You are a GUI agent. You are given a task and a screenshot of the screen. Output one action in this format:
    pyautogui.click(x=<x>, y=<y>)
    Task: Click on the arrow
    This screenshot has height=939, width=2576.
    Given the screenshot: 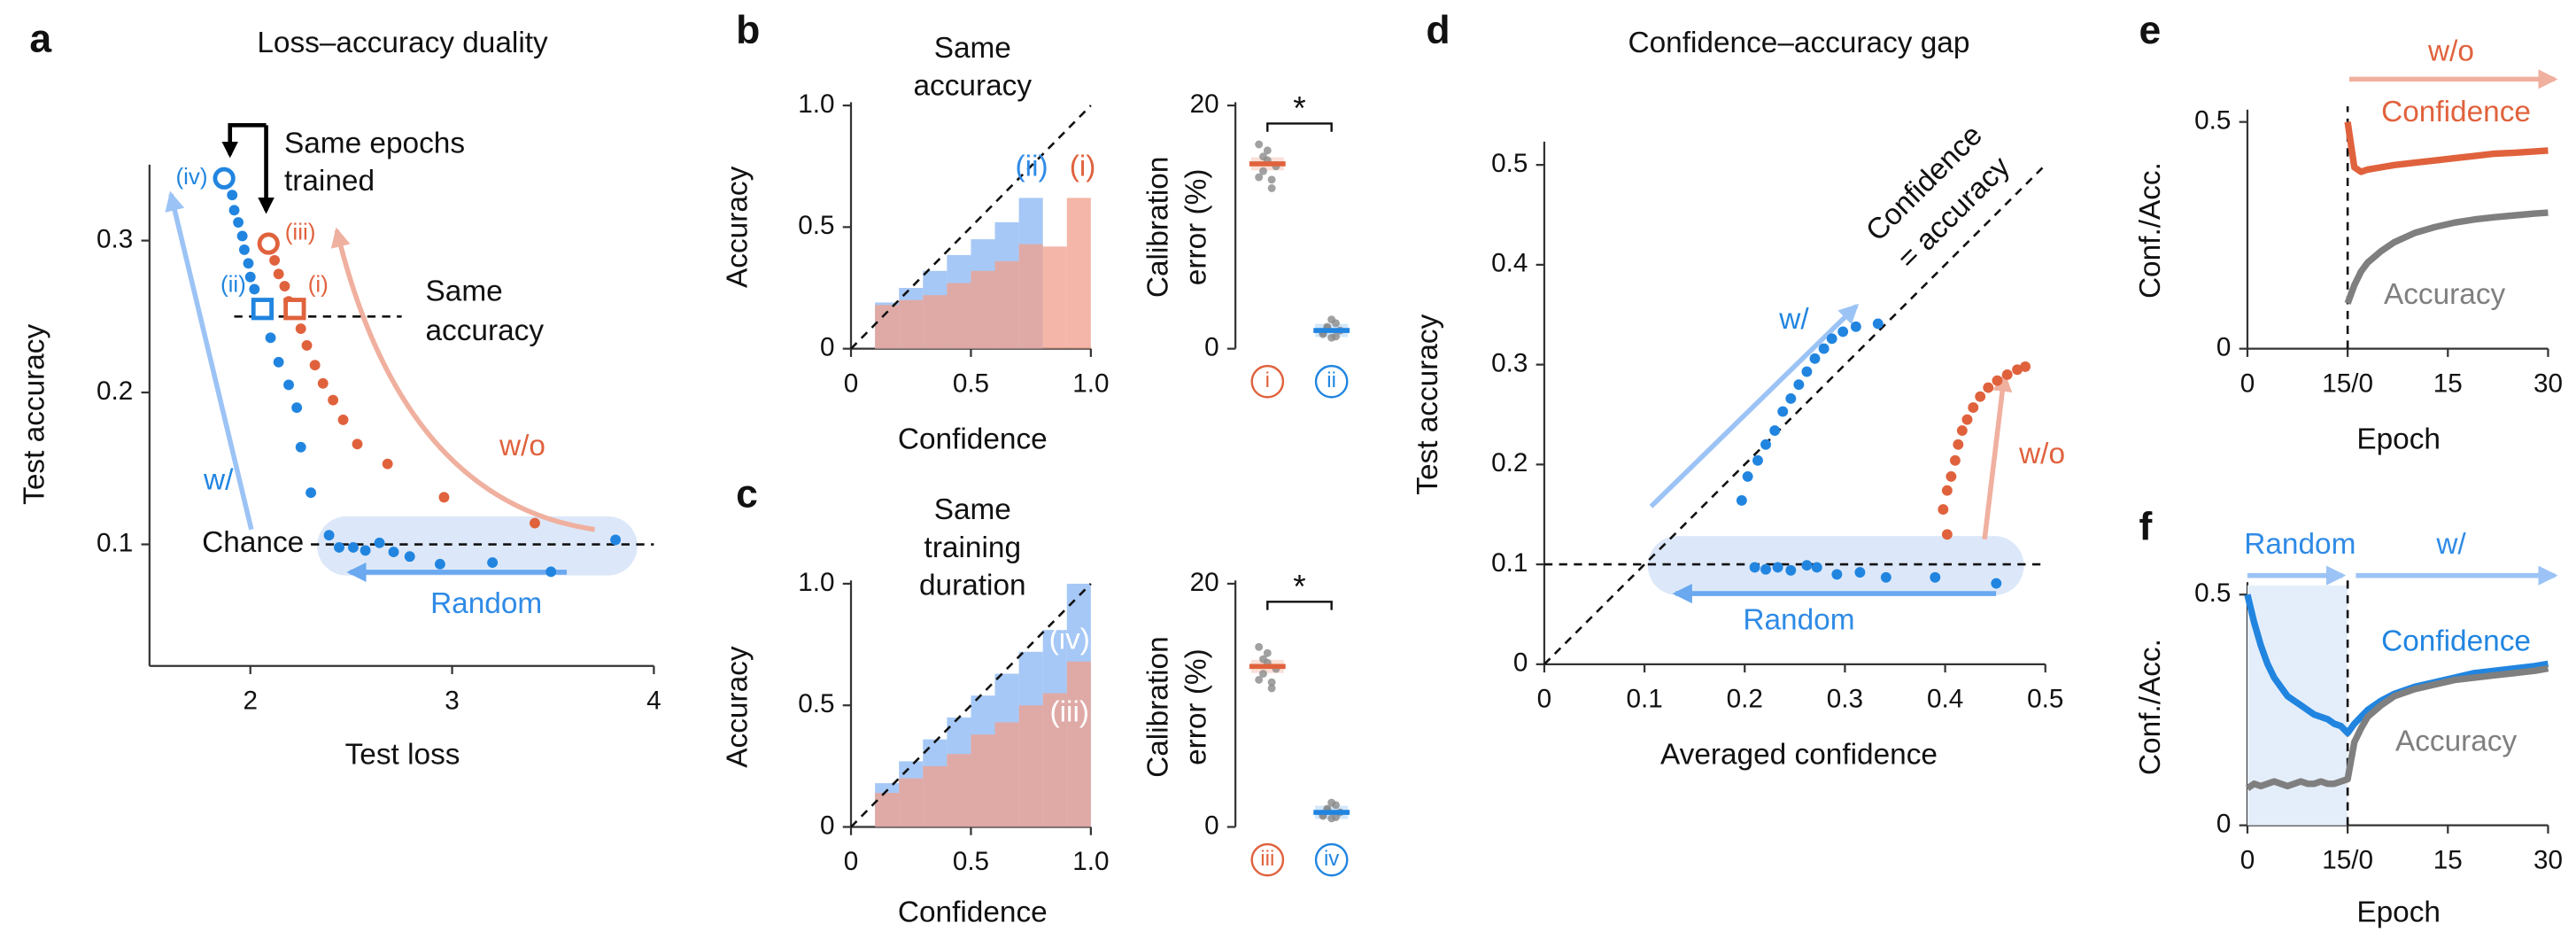 What is the action you would take?
    pyautogui.click(x=463, y=379)
    